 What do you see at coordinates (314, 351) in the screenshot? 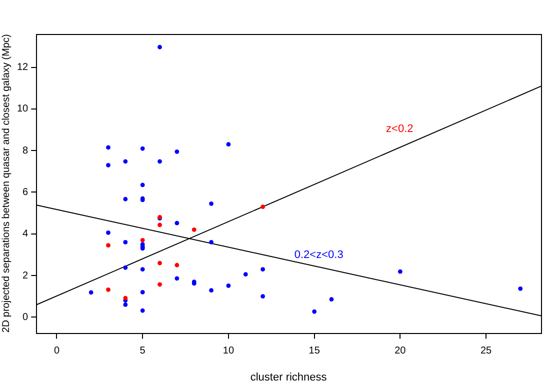
I see `x-tick-label: 15` at bounding box center [314, 351].